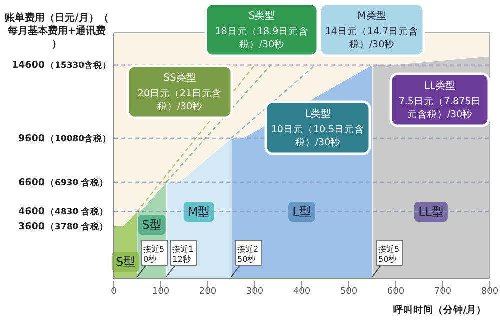 Image resolution: width=500 pixels, height=322 pixels. What do you see at coordinates (318, 114) in the screenshot?
I see `annotation: L类型` at bounding box center [318, 114].